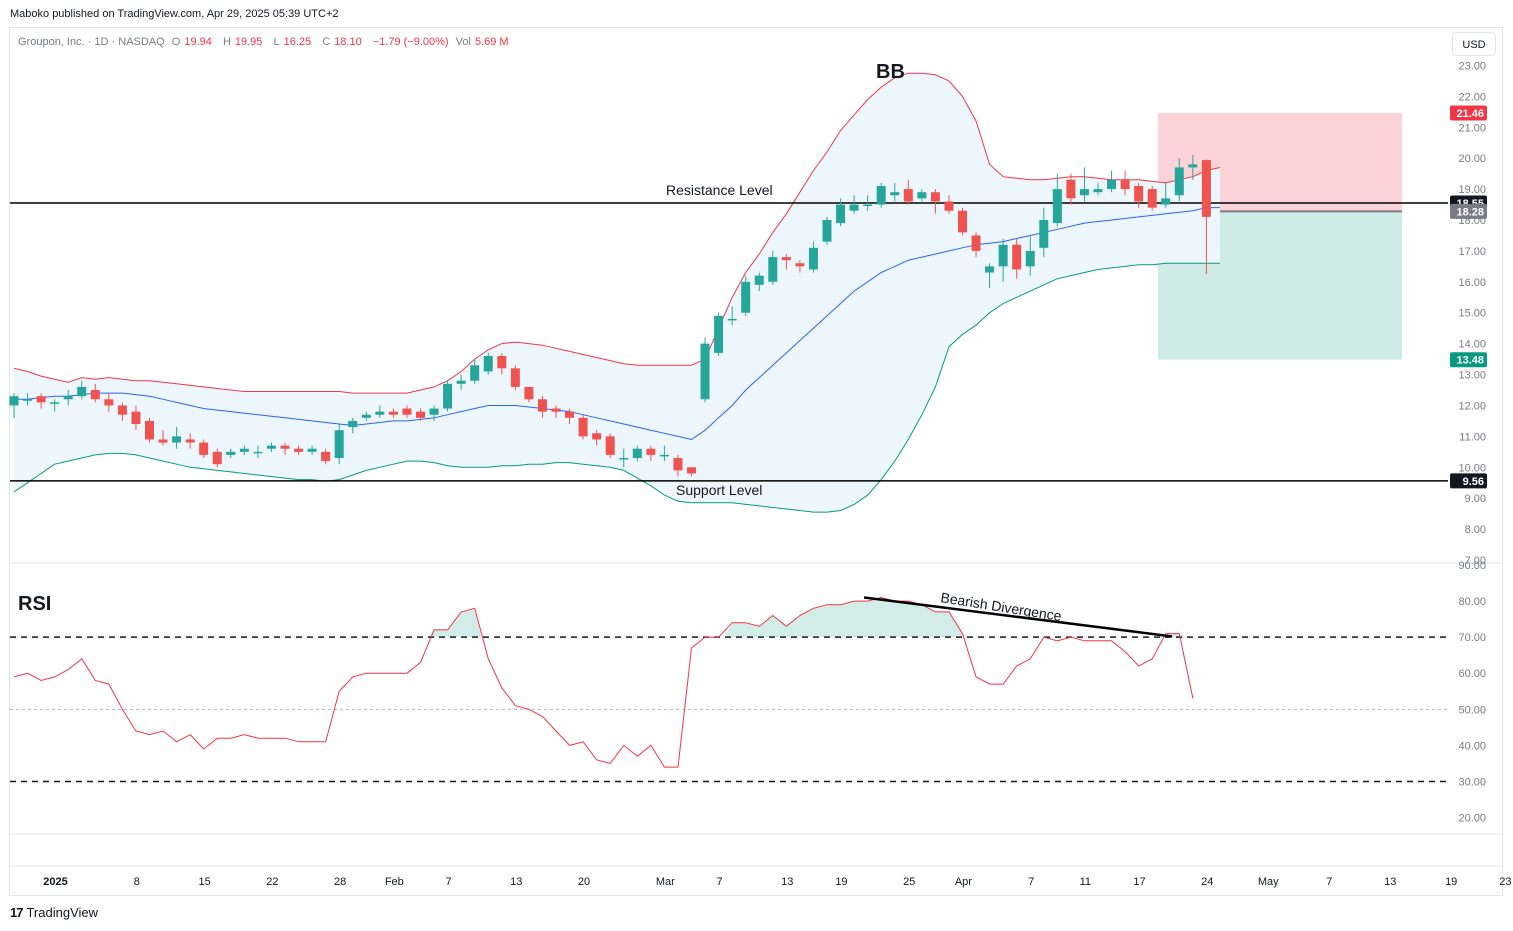  I want to click on time-axis-tick: Feb, so click(394, 882).